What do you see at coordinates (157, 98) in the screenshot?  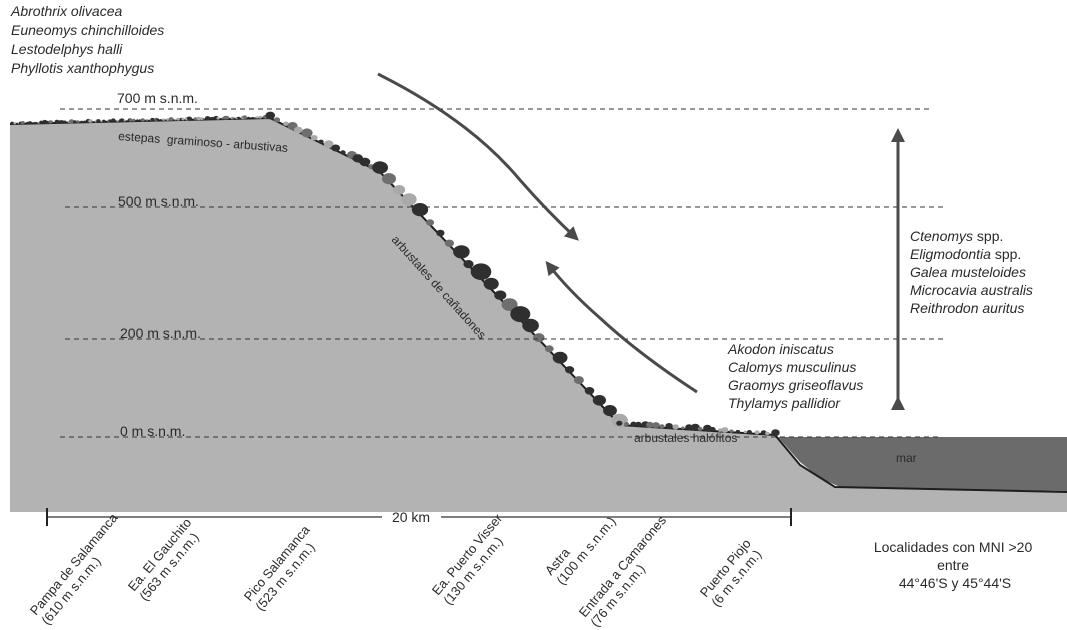 I see `elevation-label-700: 700 m s.n.m.` at bounding box center [157, 98].